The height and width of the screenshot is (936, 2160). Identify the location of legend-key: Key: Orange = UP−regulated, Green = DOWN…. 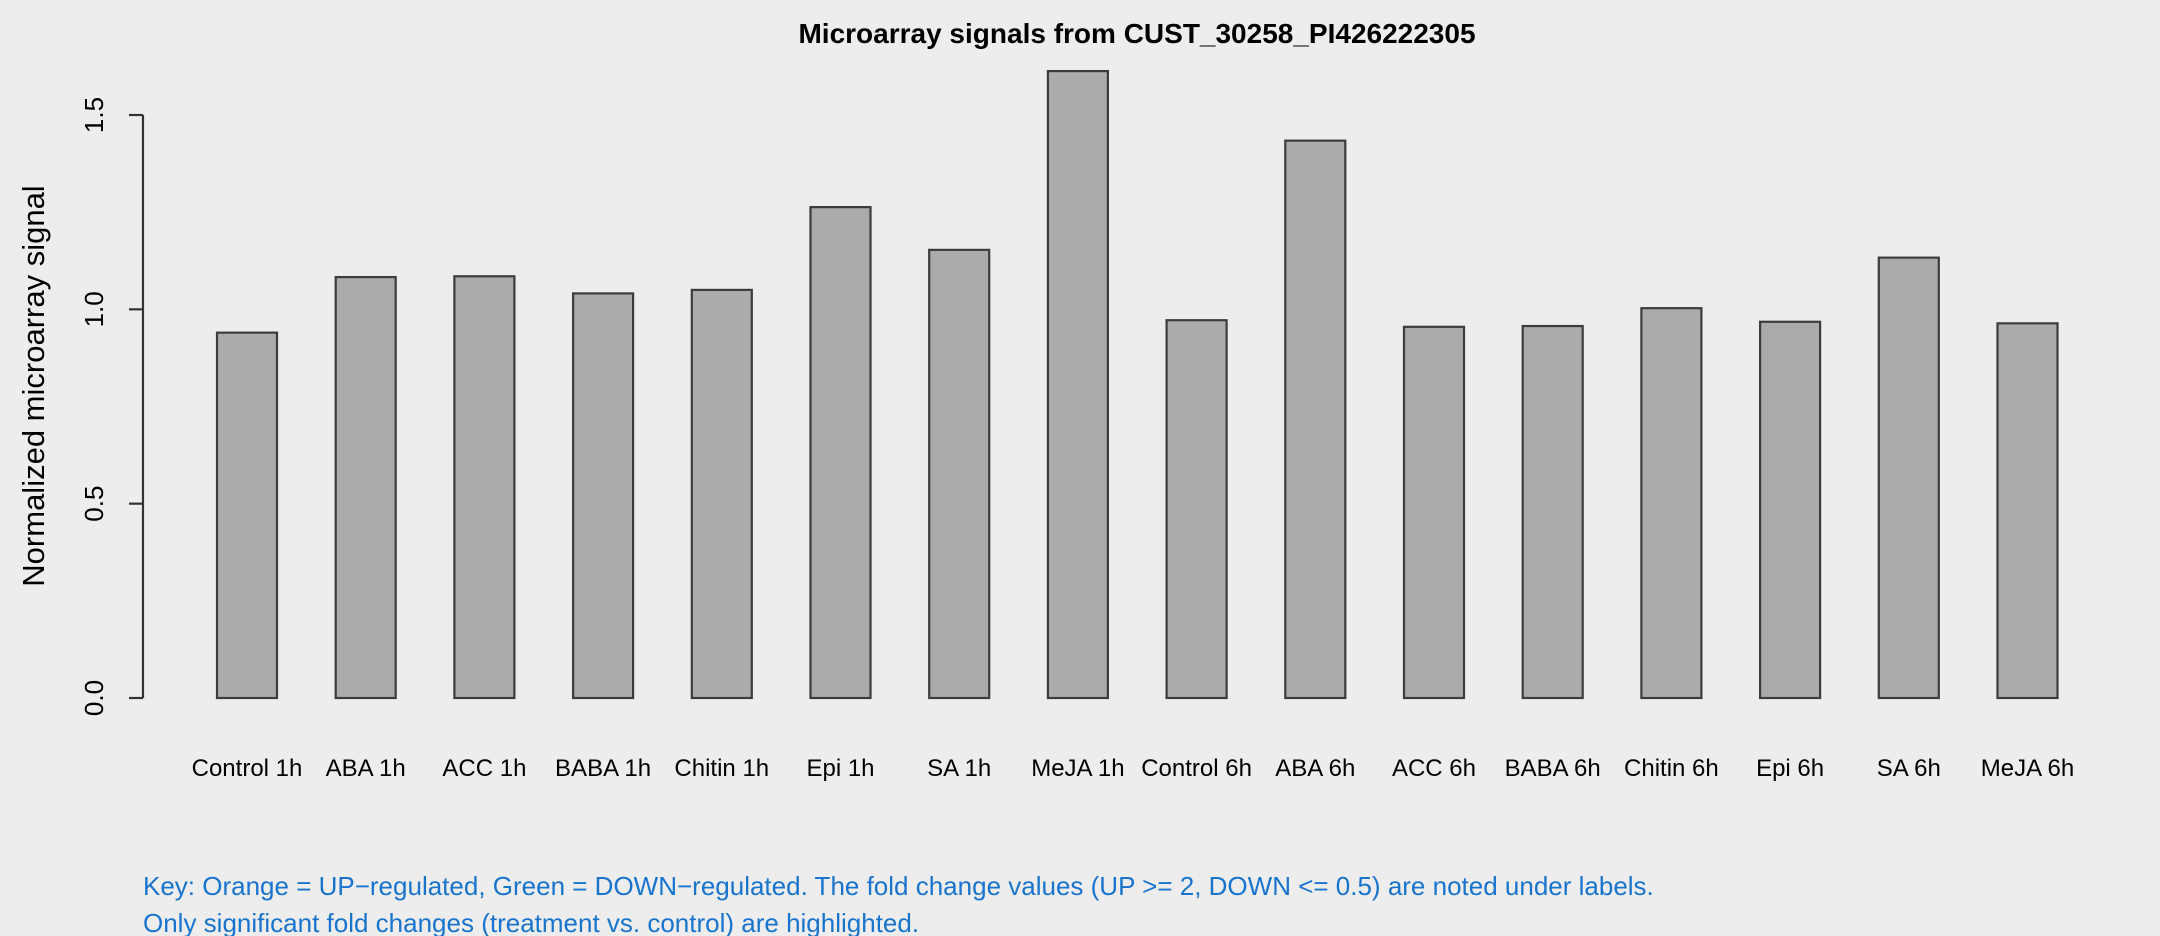
(898, 902).